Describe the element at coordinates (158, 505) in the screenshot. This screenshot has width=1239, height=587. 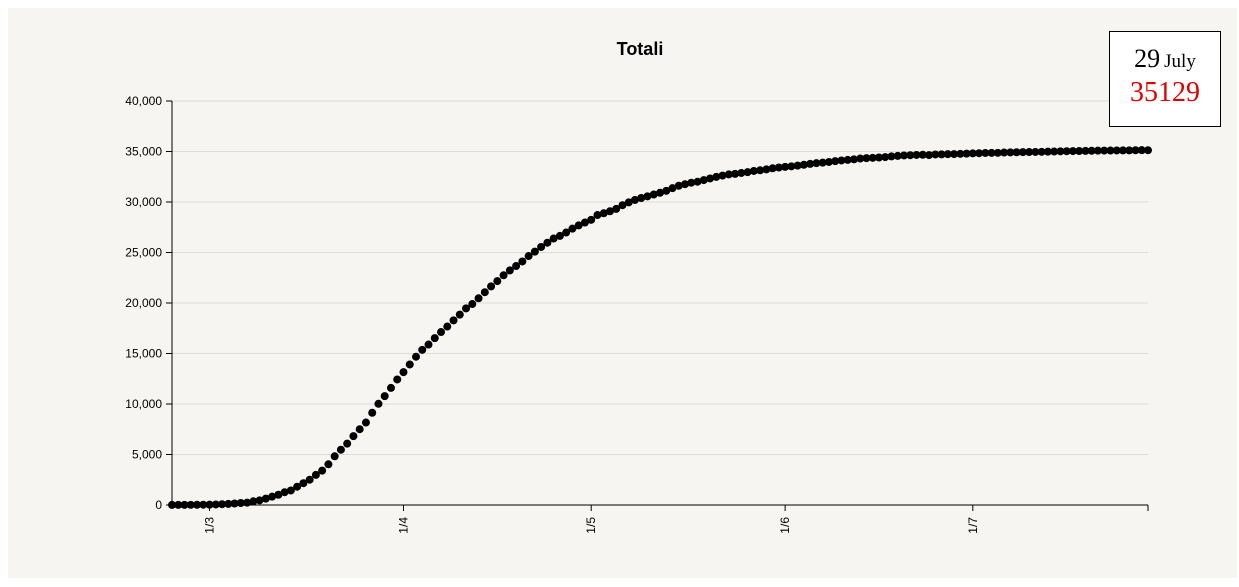
I see `y-tick-label-0: 0` at that location.